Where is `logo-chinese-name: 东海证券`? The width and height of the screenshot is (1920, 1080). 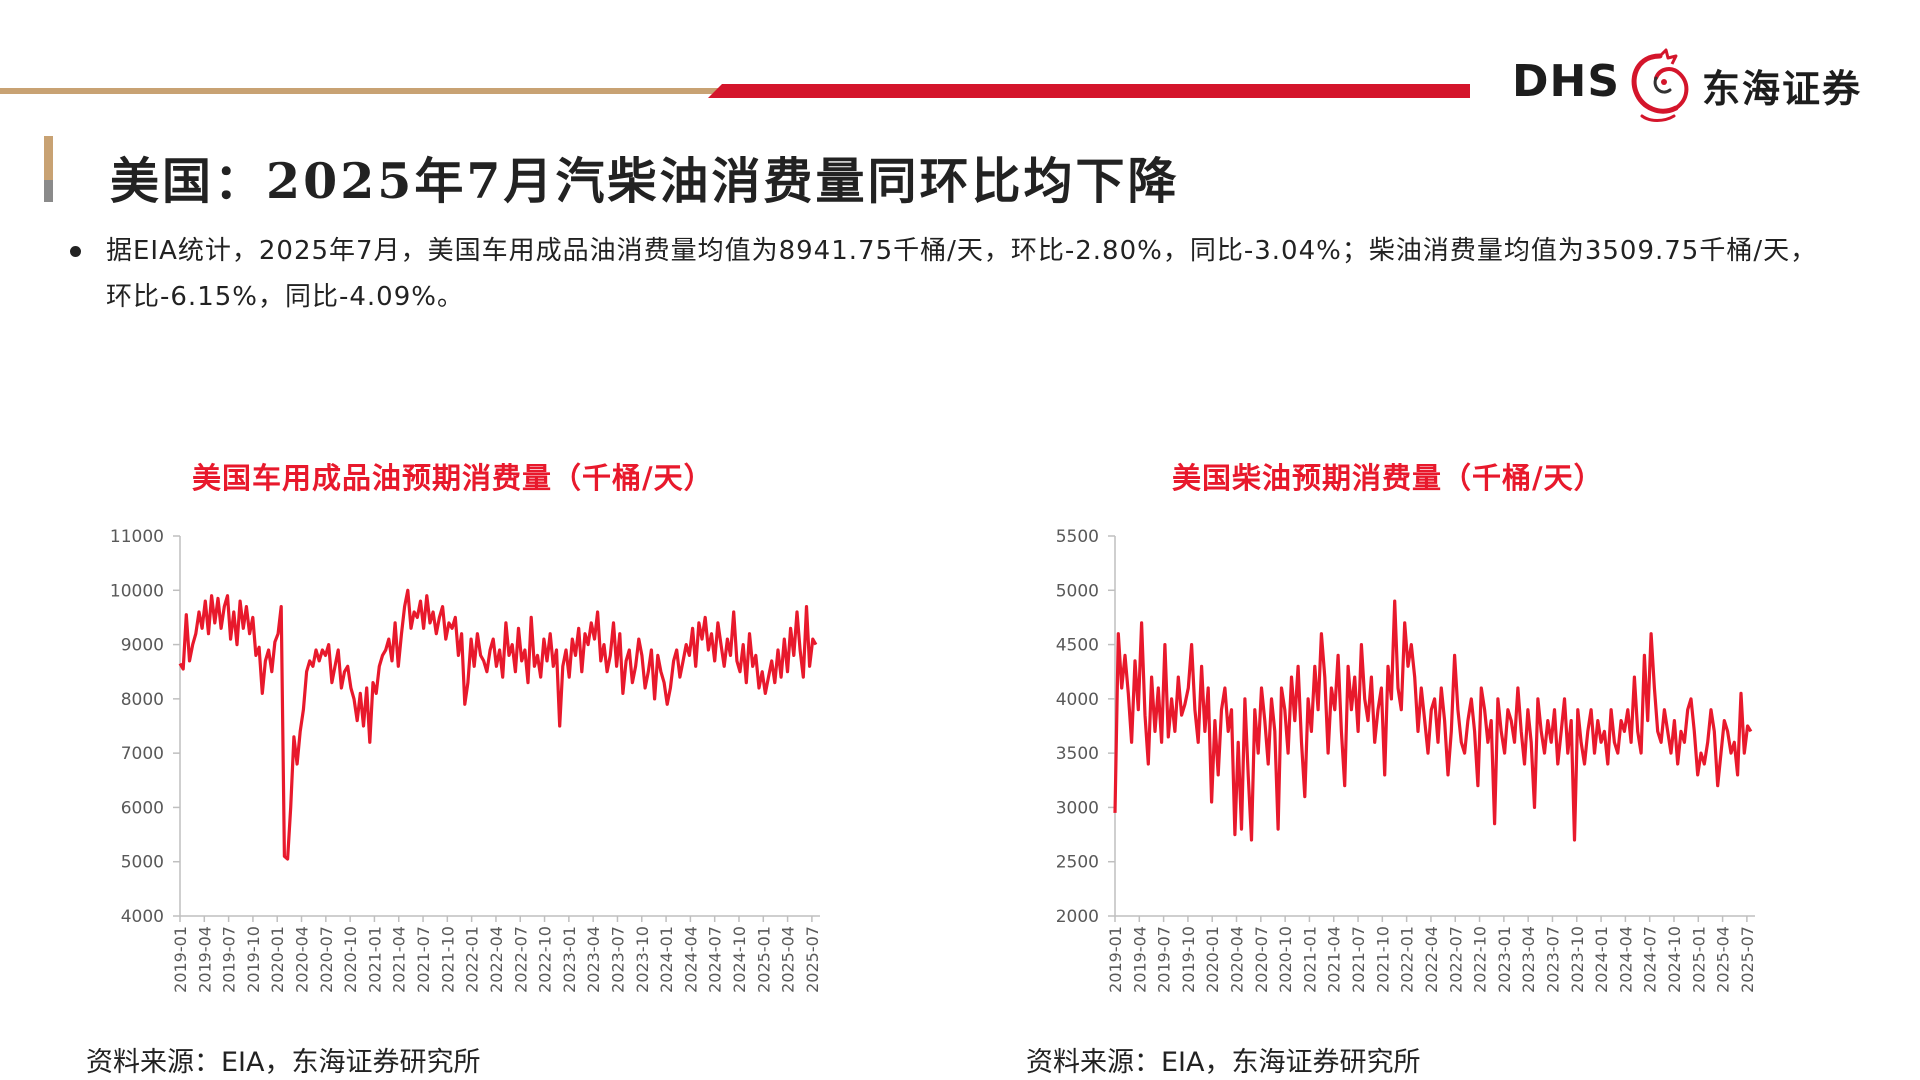
logo-chinese-name: 东海证券 is located at coordinates (1782, 89).